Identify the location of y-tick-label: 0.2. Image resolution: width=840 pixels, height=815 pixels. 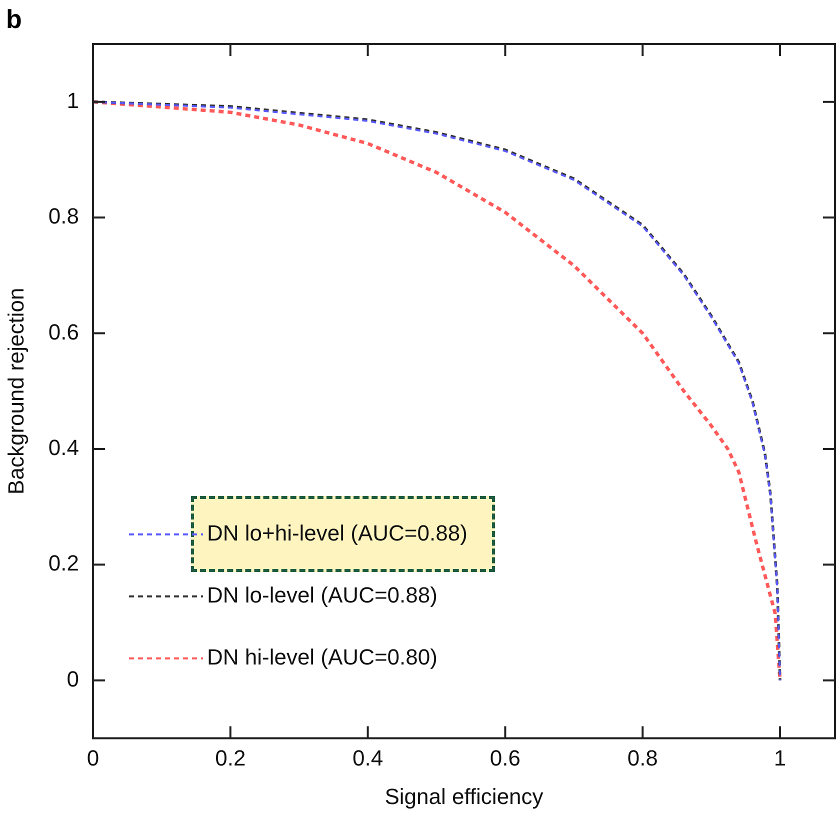
(63, 563).